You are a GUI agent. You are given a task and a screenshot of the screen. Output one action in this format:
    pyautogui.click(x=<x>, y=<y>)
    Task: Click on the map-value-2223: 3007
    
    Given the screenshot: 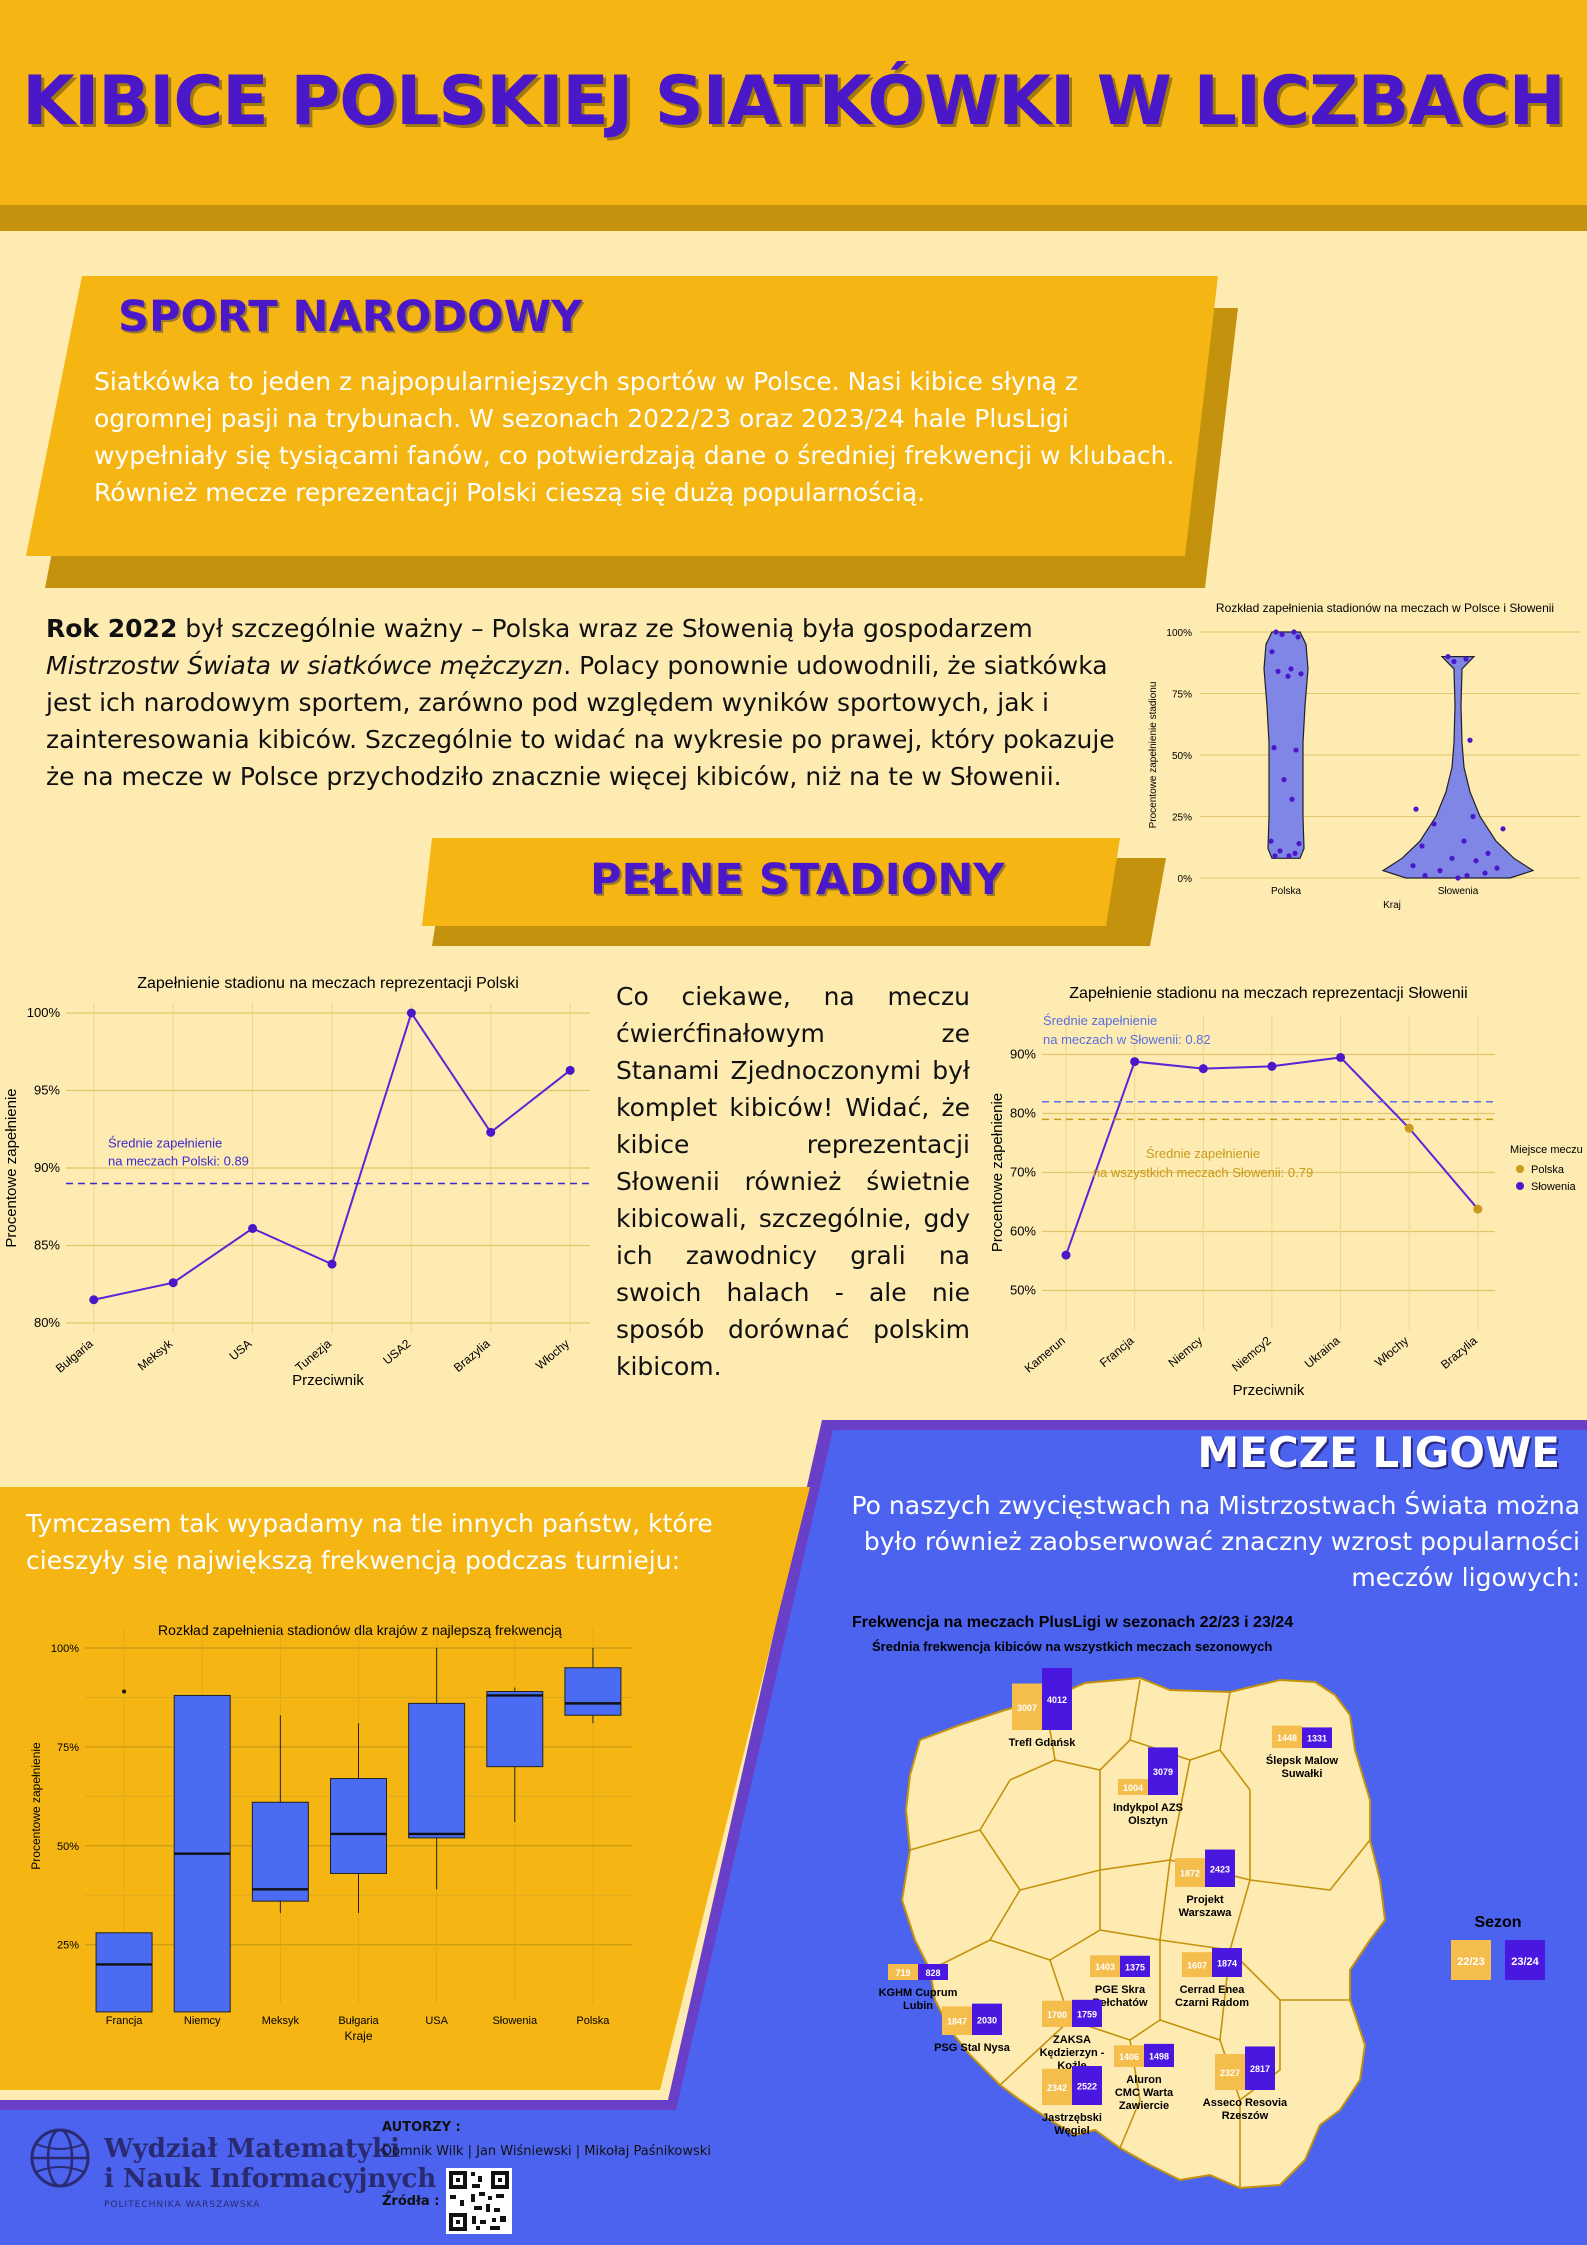 What is the action you would take?
    pyautogui.click(x=1027, y=1708)
    